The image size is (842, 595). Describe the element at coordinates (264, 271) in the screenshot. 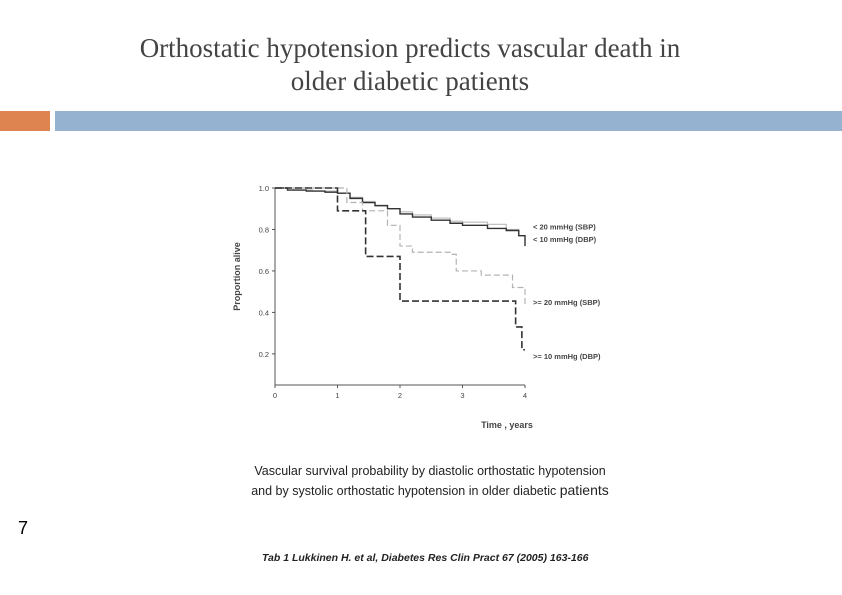

I see `y-tick-label: 0.6` at that location.